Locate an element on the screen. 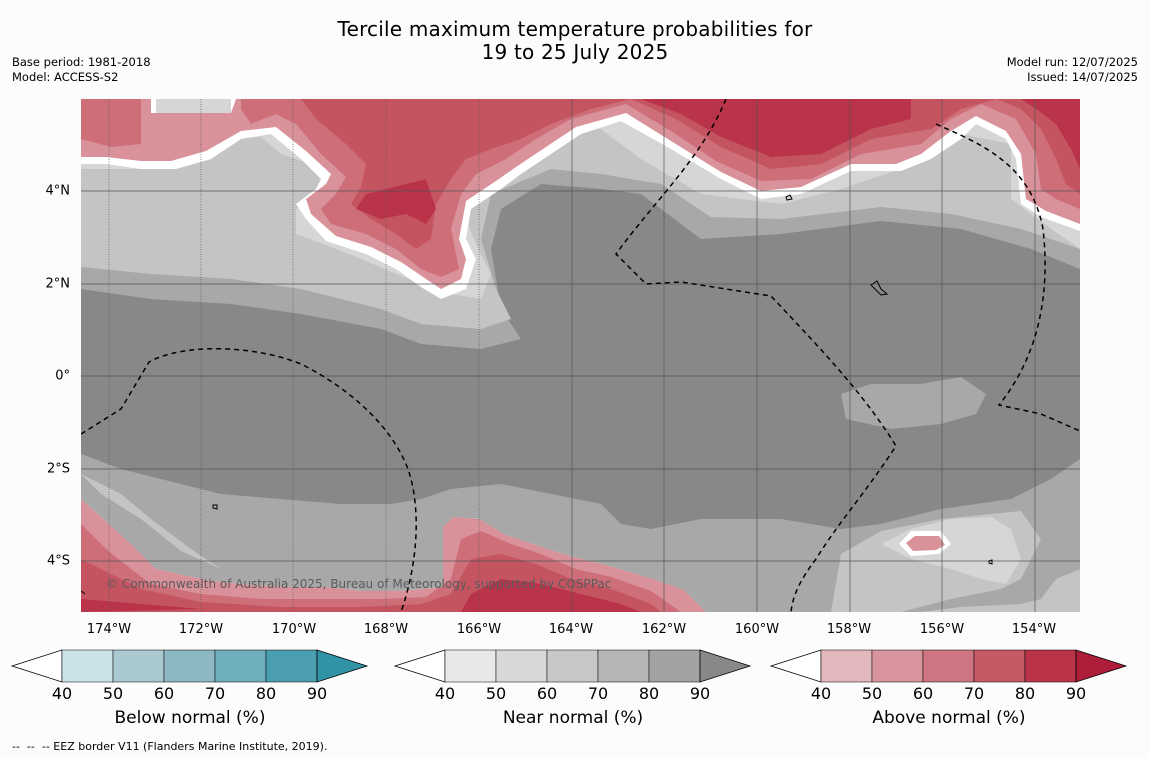  colorbar-above-normal-title: Above normal (%) is located at coordinates (949, 718).